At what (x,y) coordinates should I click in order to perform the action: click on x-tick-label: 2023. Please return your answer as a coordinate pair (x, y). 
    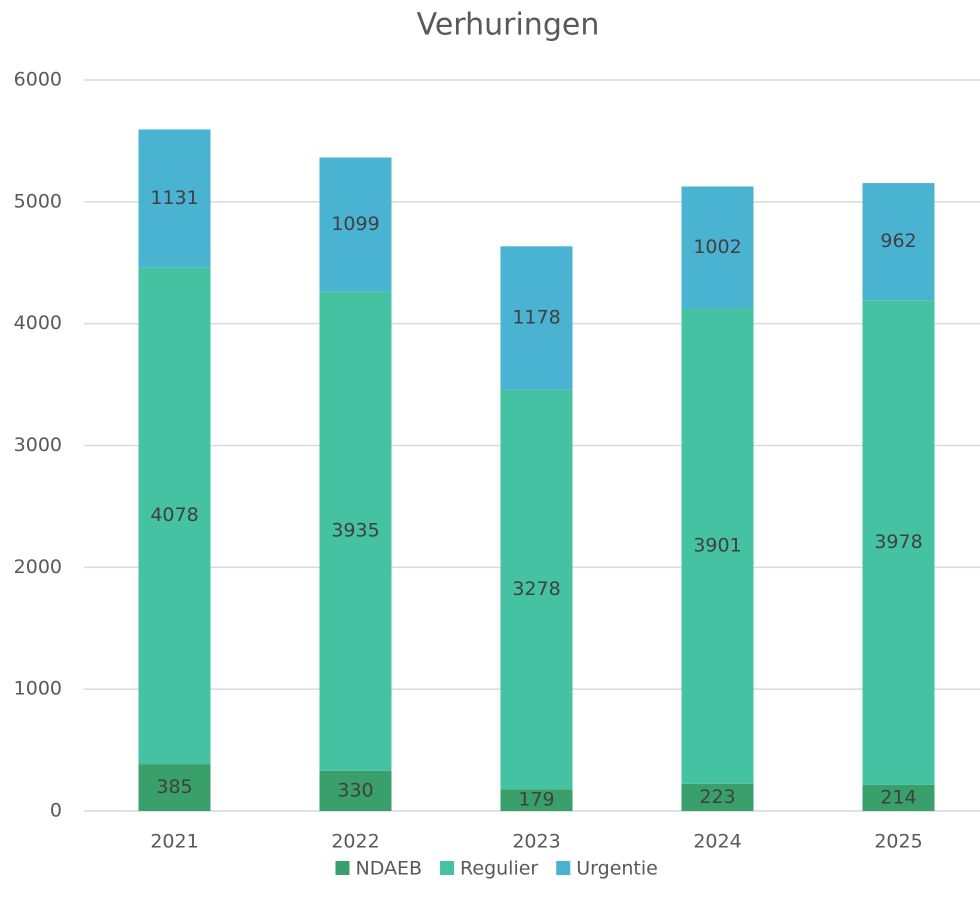
    Looking at the image, I should click on (536, 842).